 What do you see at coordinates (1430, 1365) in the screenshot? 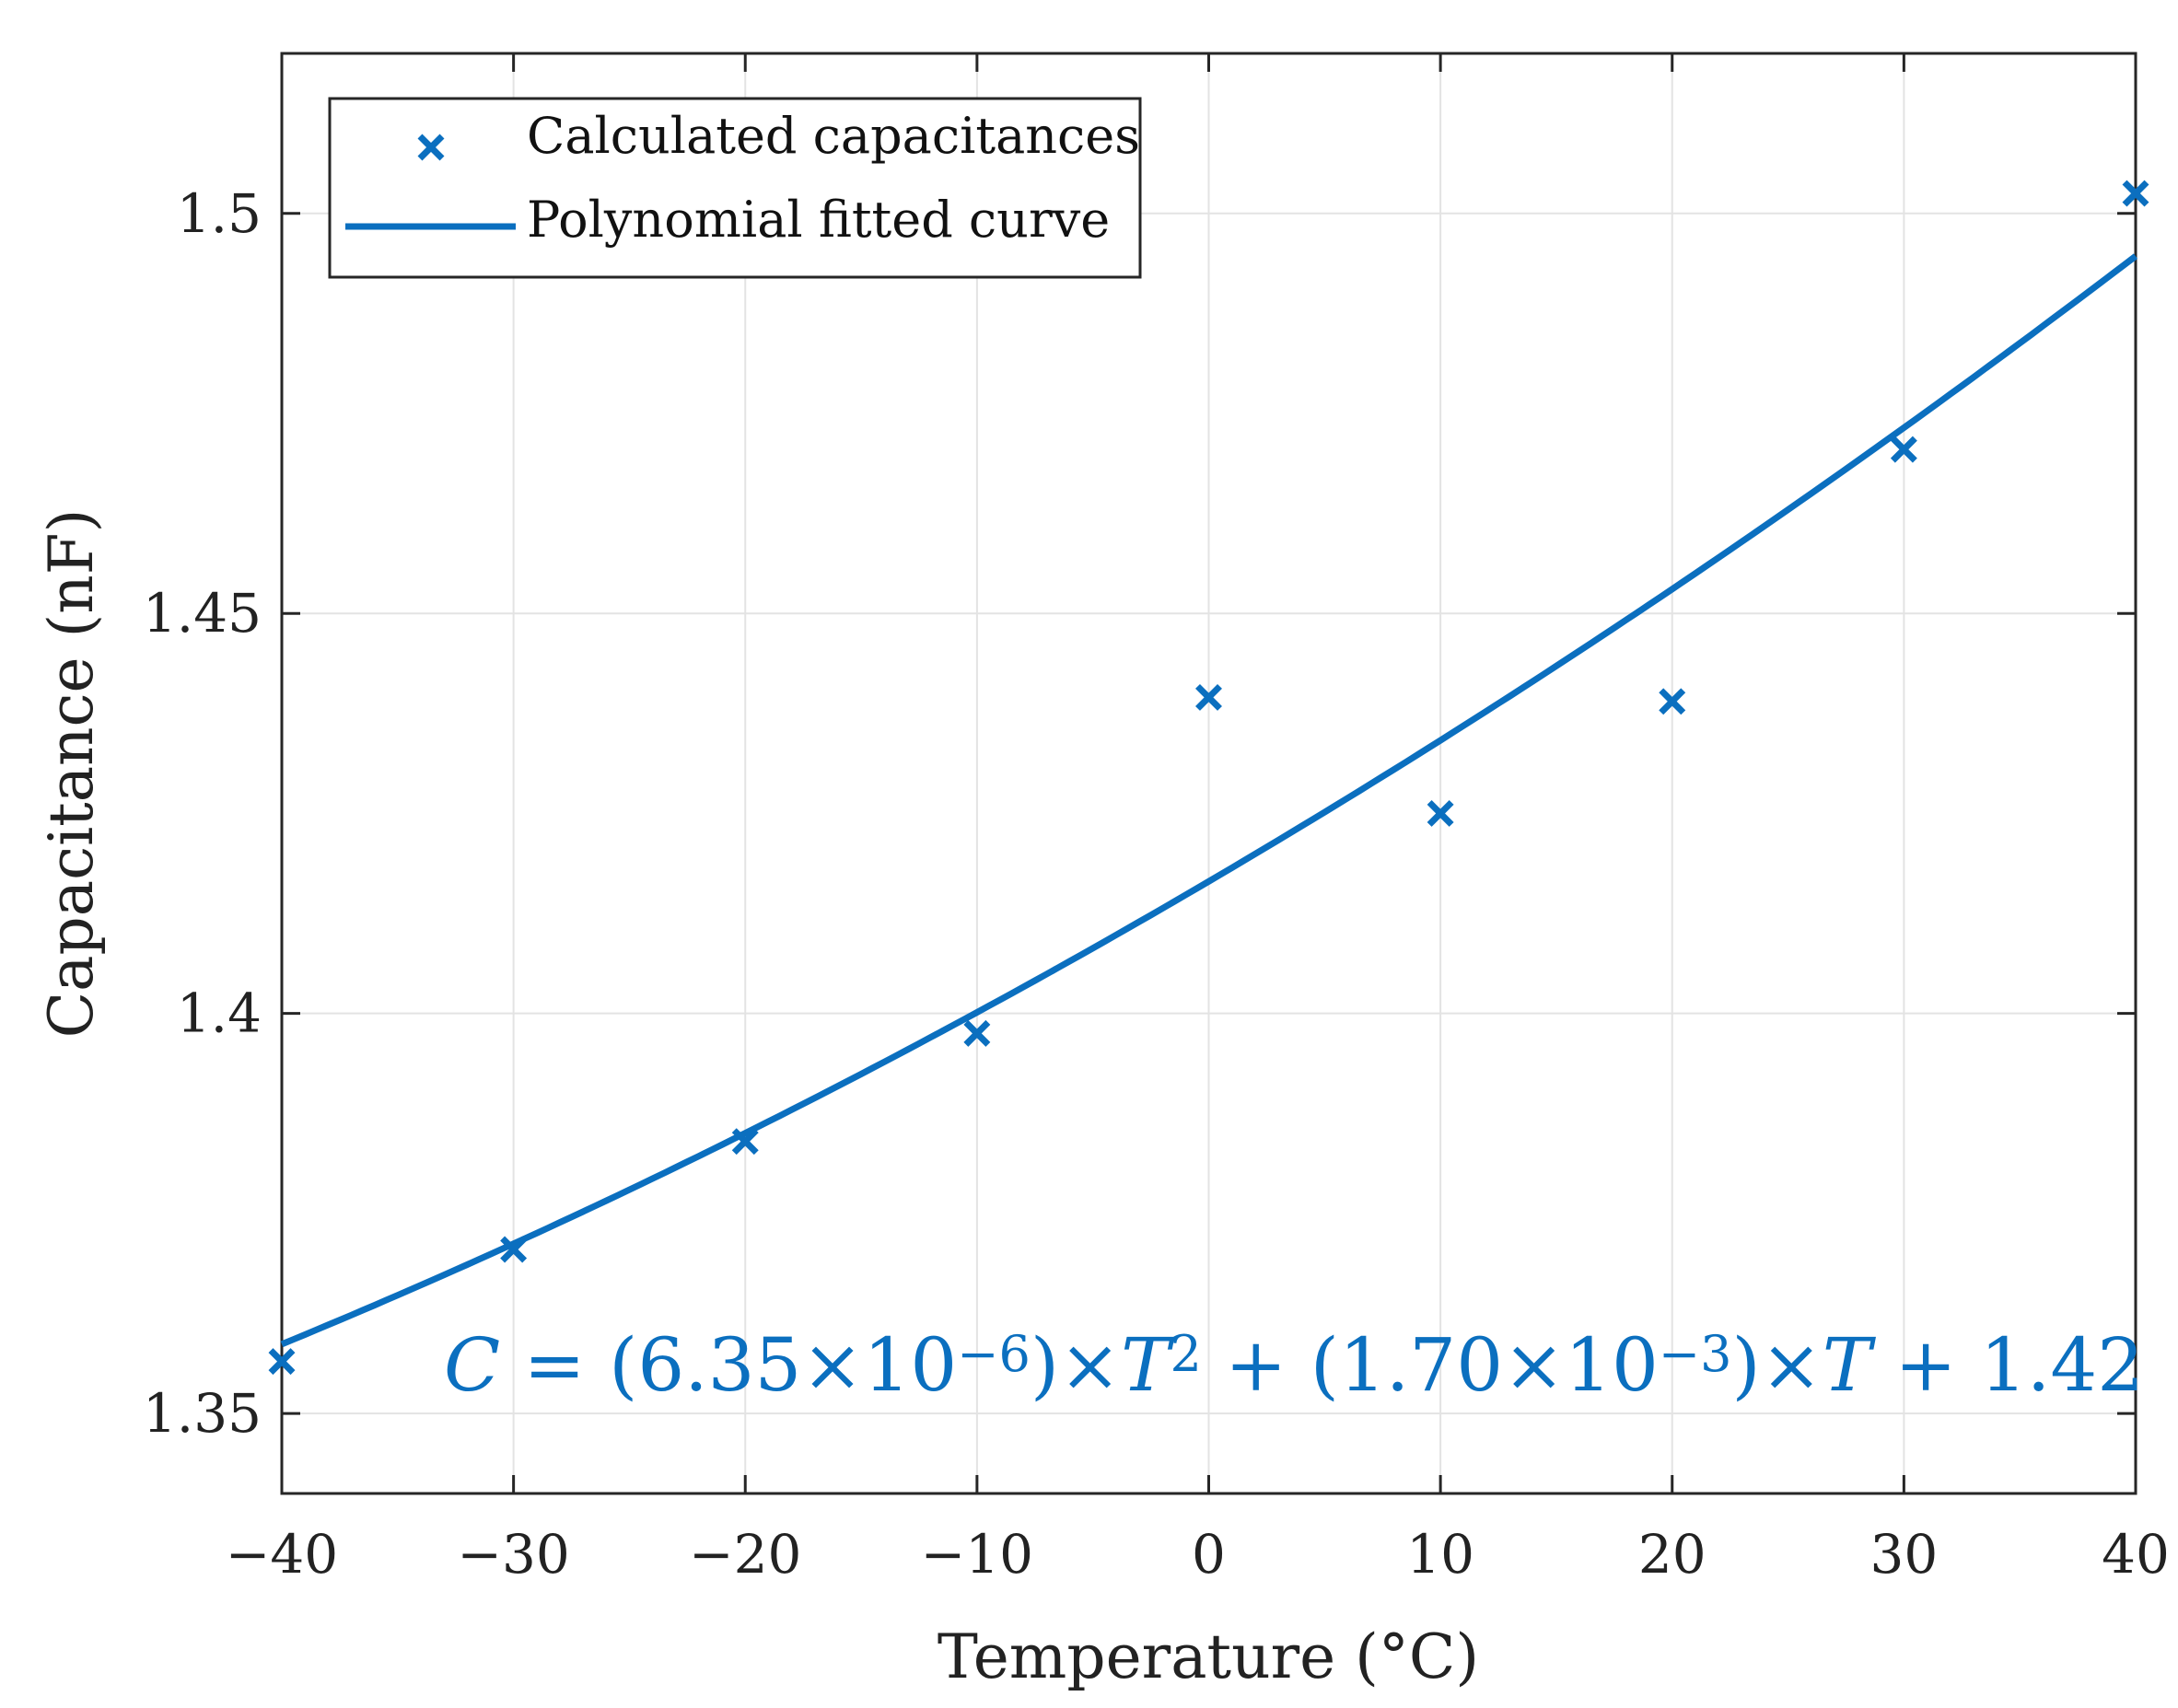
I see `equation-part: + (1.70×10` at bounding box center [1430, 1365].